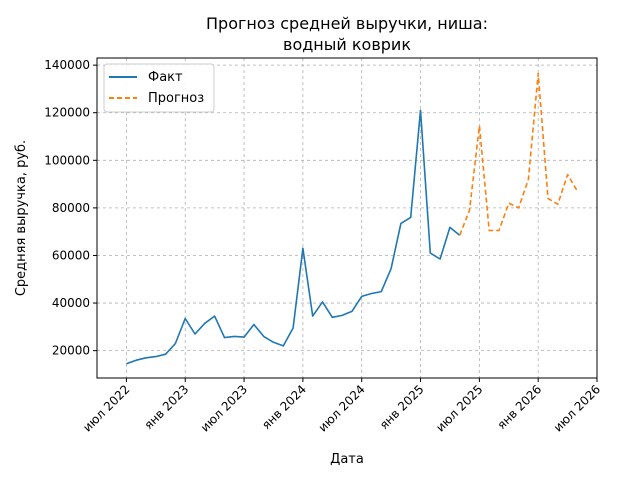 This screenshot has width=640, height=480. What do you see at coordinates (71, 255) in the screenshot?
I see `y-tick-label: 60000` at bounding box center [71, 255].